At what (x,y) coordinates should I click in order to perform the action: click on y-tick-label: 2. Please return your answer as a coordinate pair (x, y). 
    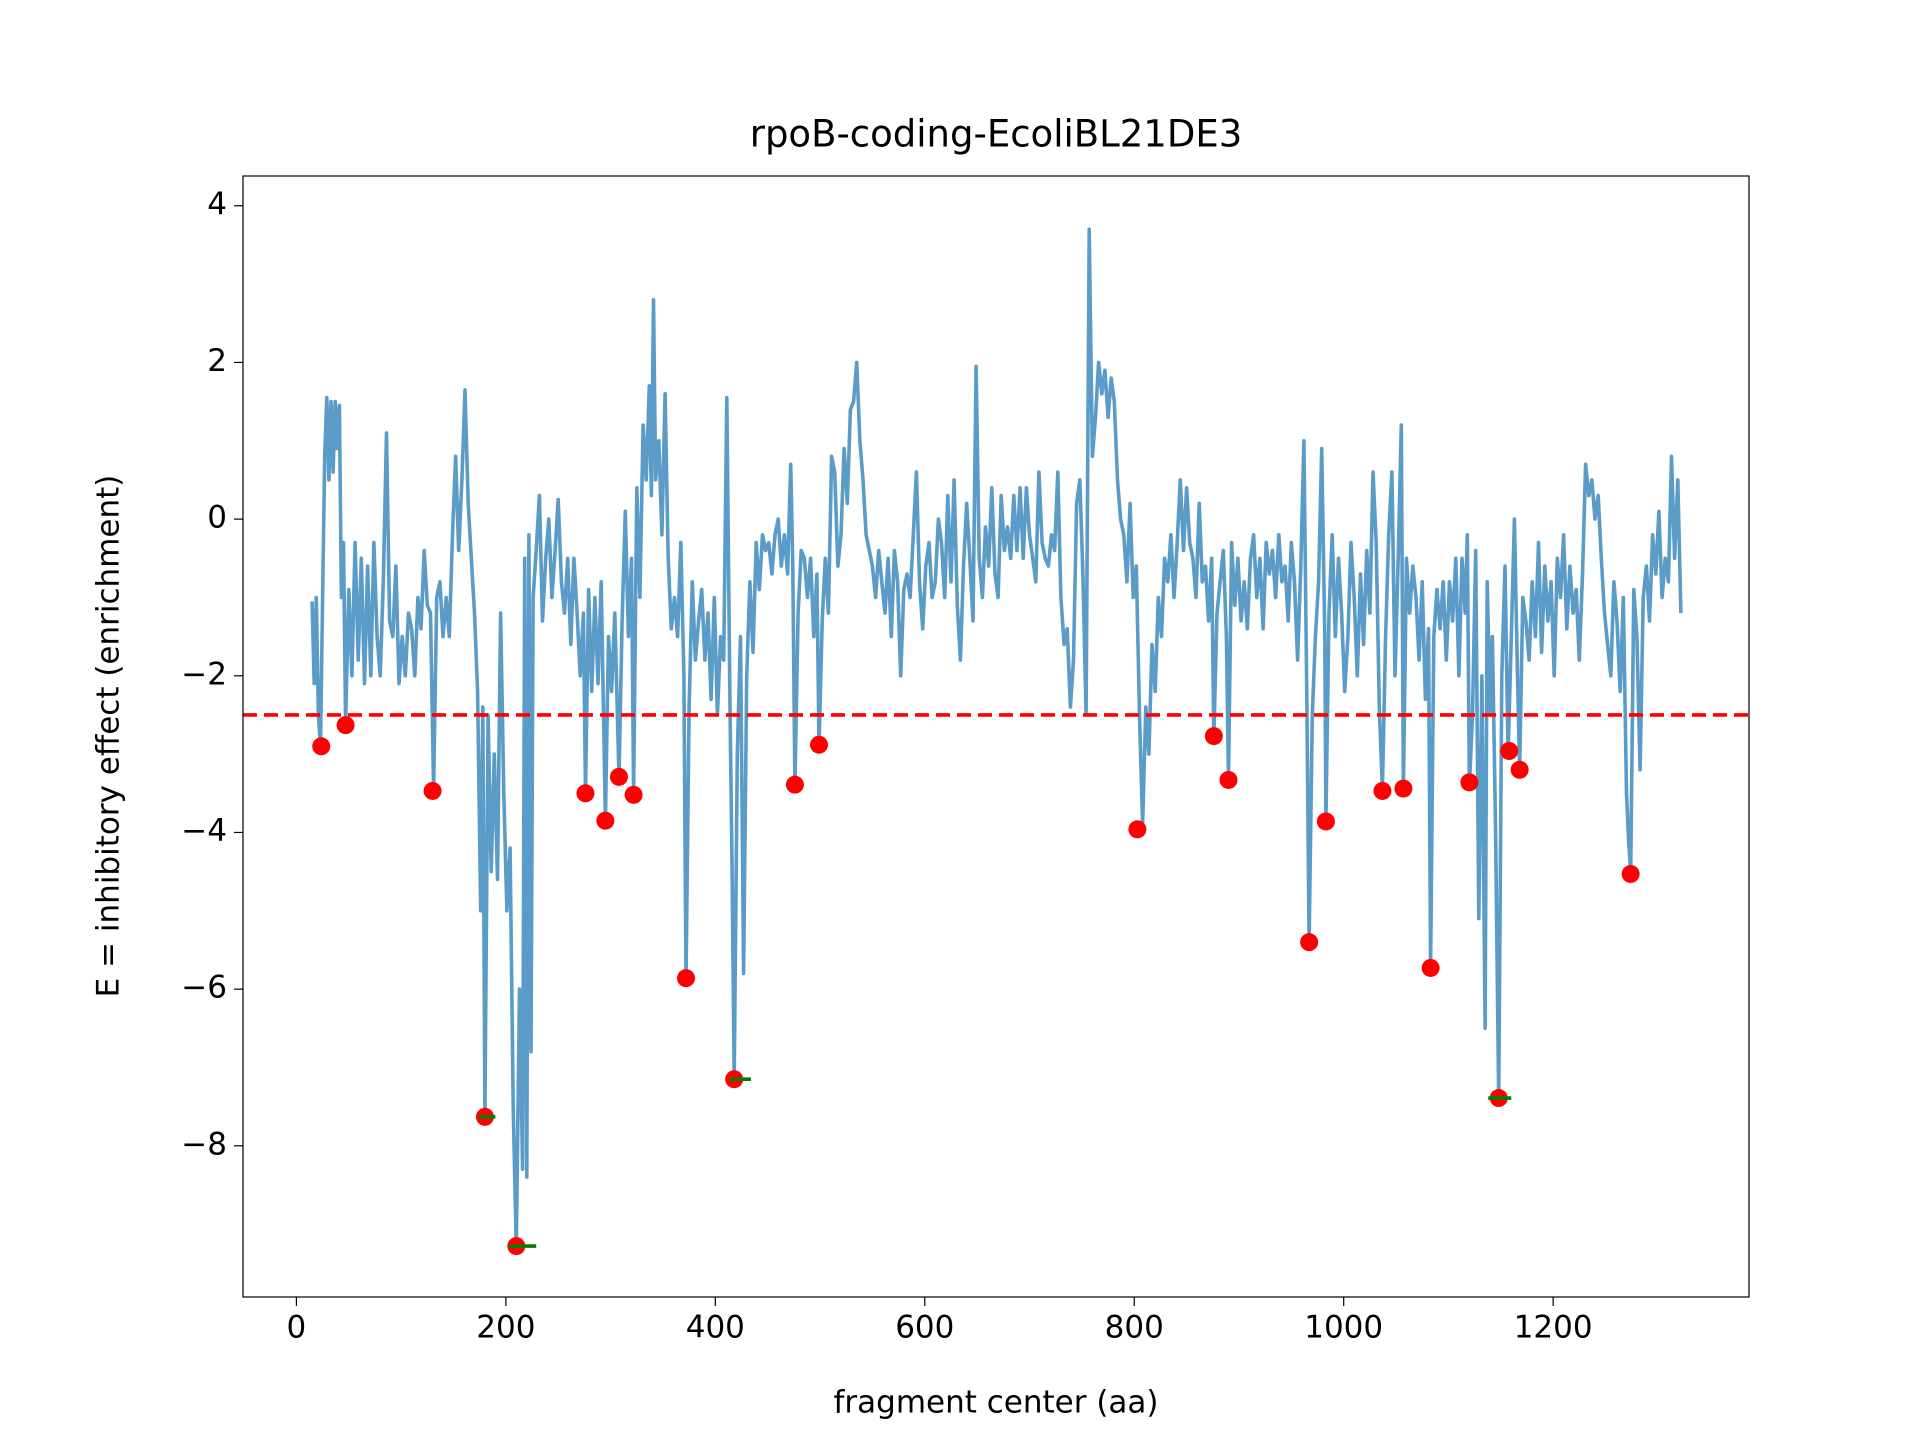
    Looking at the image, I should click on (217, 361).